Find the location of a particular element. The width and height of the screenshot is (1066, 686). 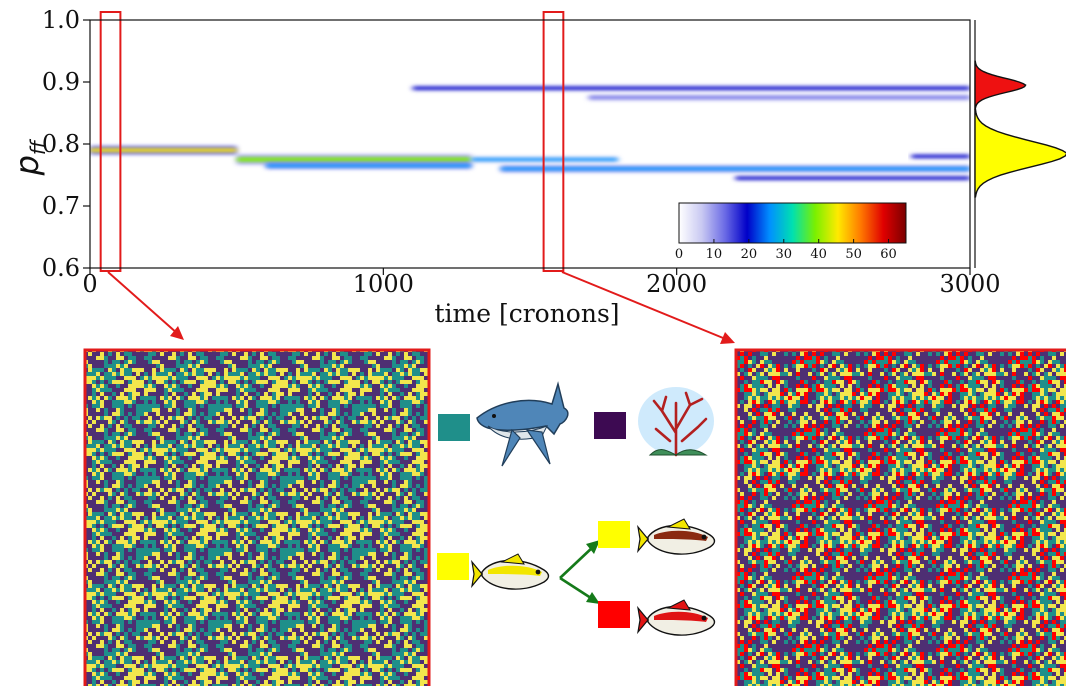

colorbar-tick-label: 30 is located at coordinates (783, 254).